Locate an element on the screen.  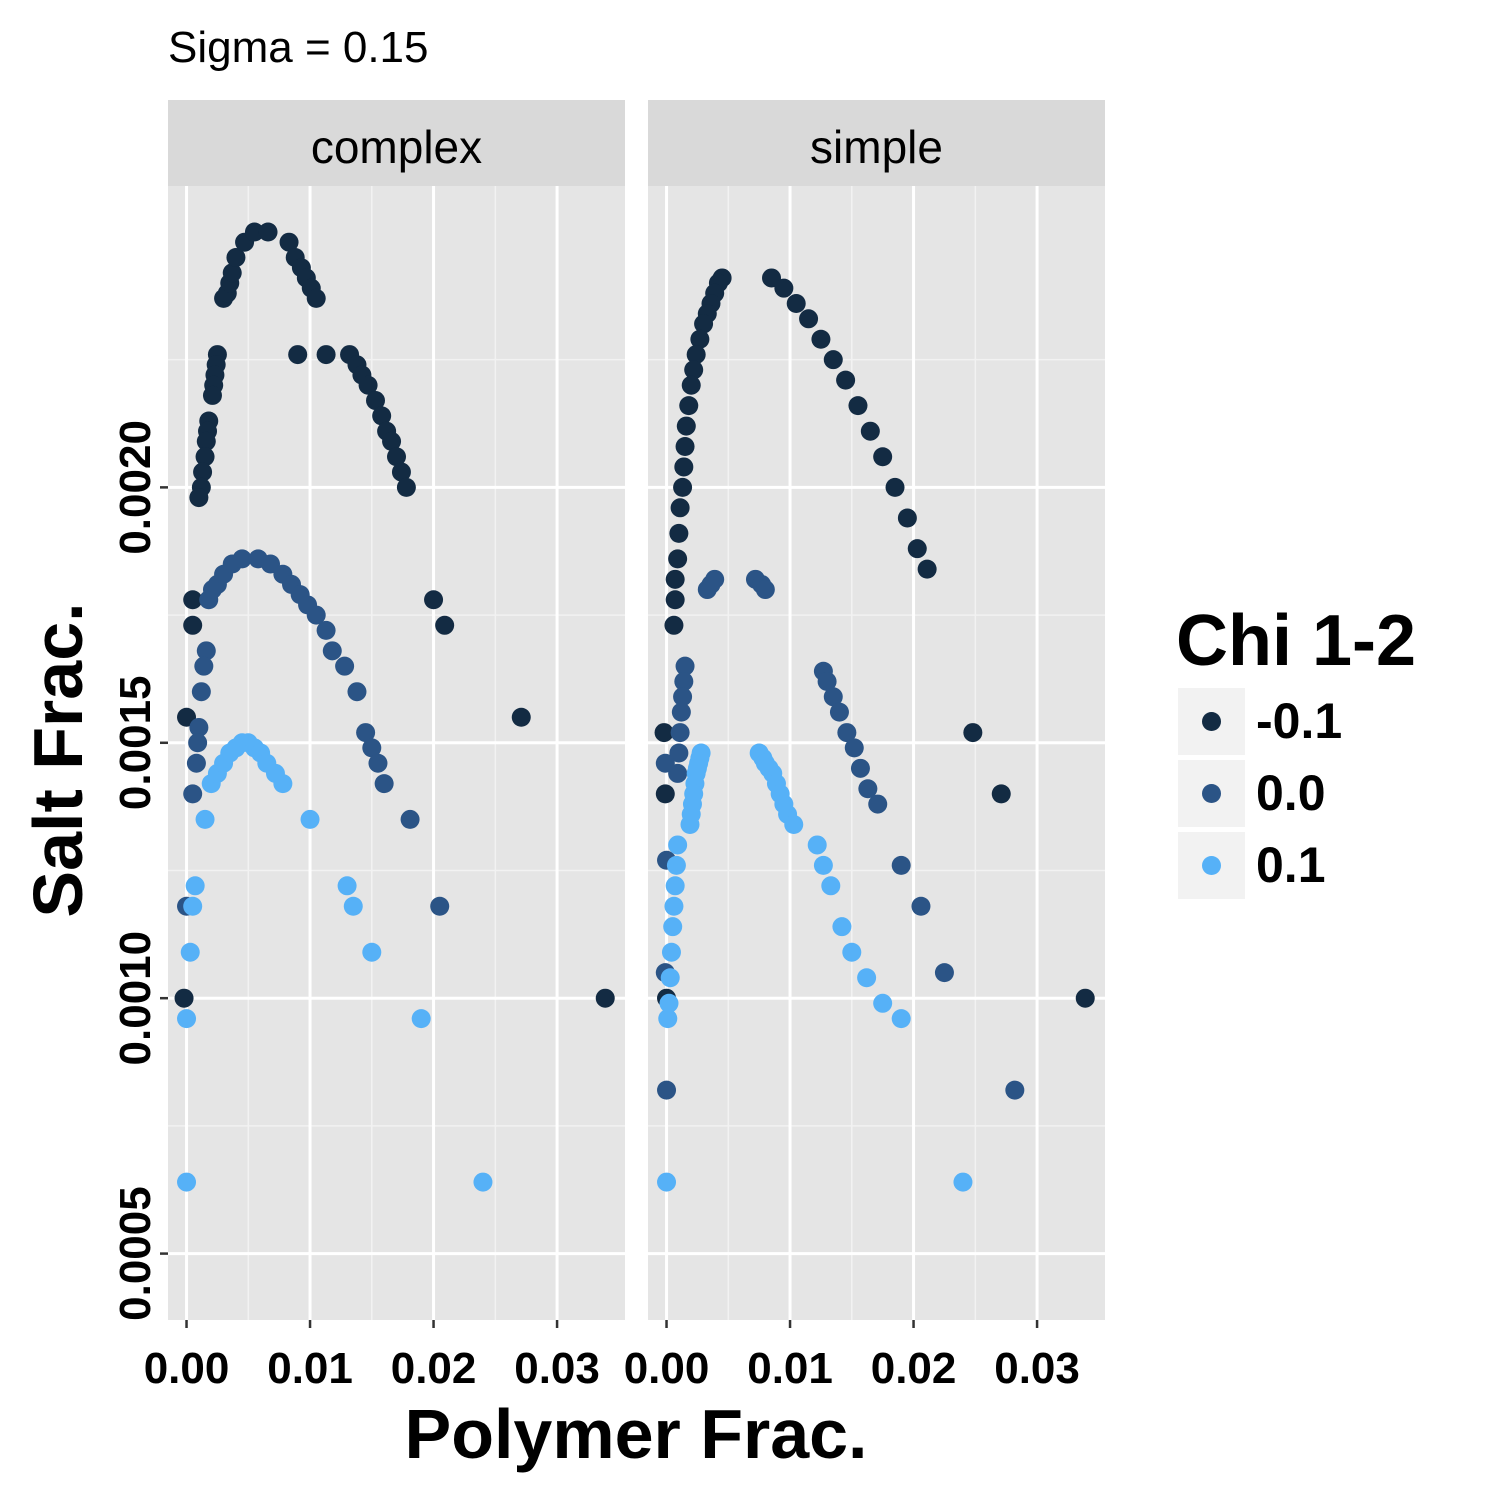
legend-entry-label: 0.0 is located at coordinates (1291, 793).